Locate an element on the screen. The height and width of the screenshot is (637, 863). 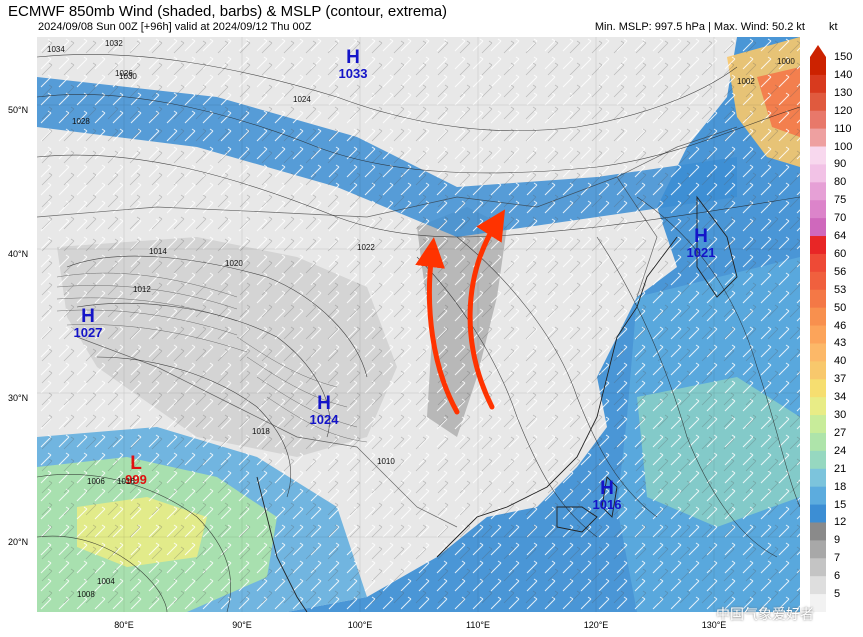
pressure-center-high-2: H 1021 is located at coordinates (701, 243).